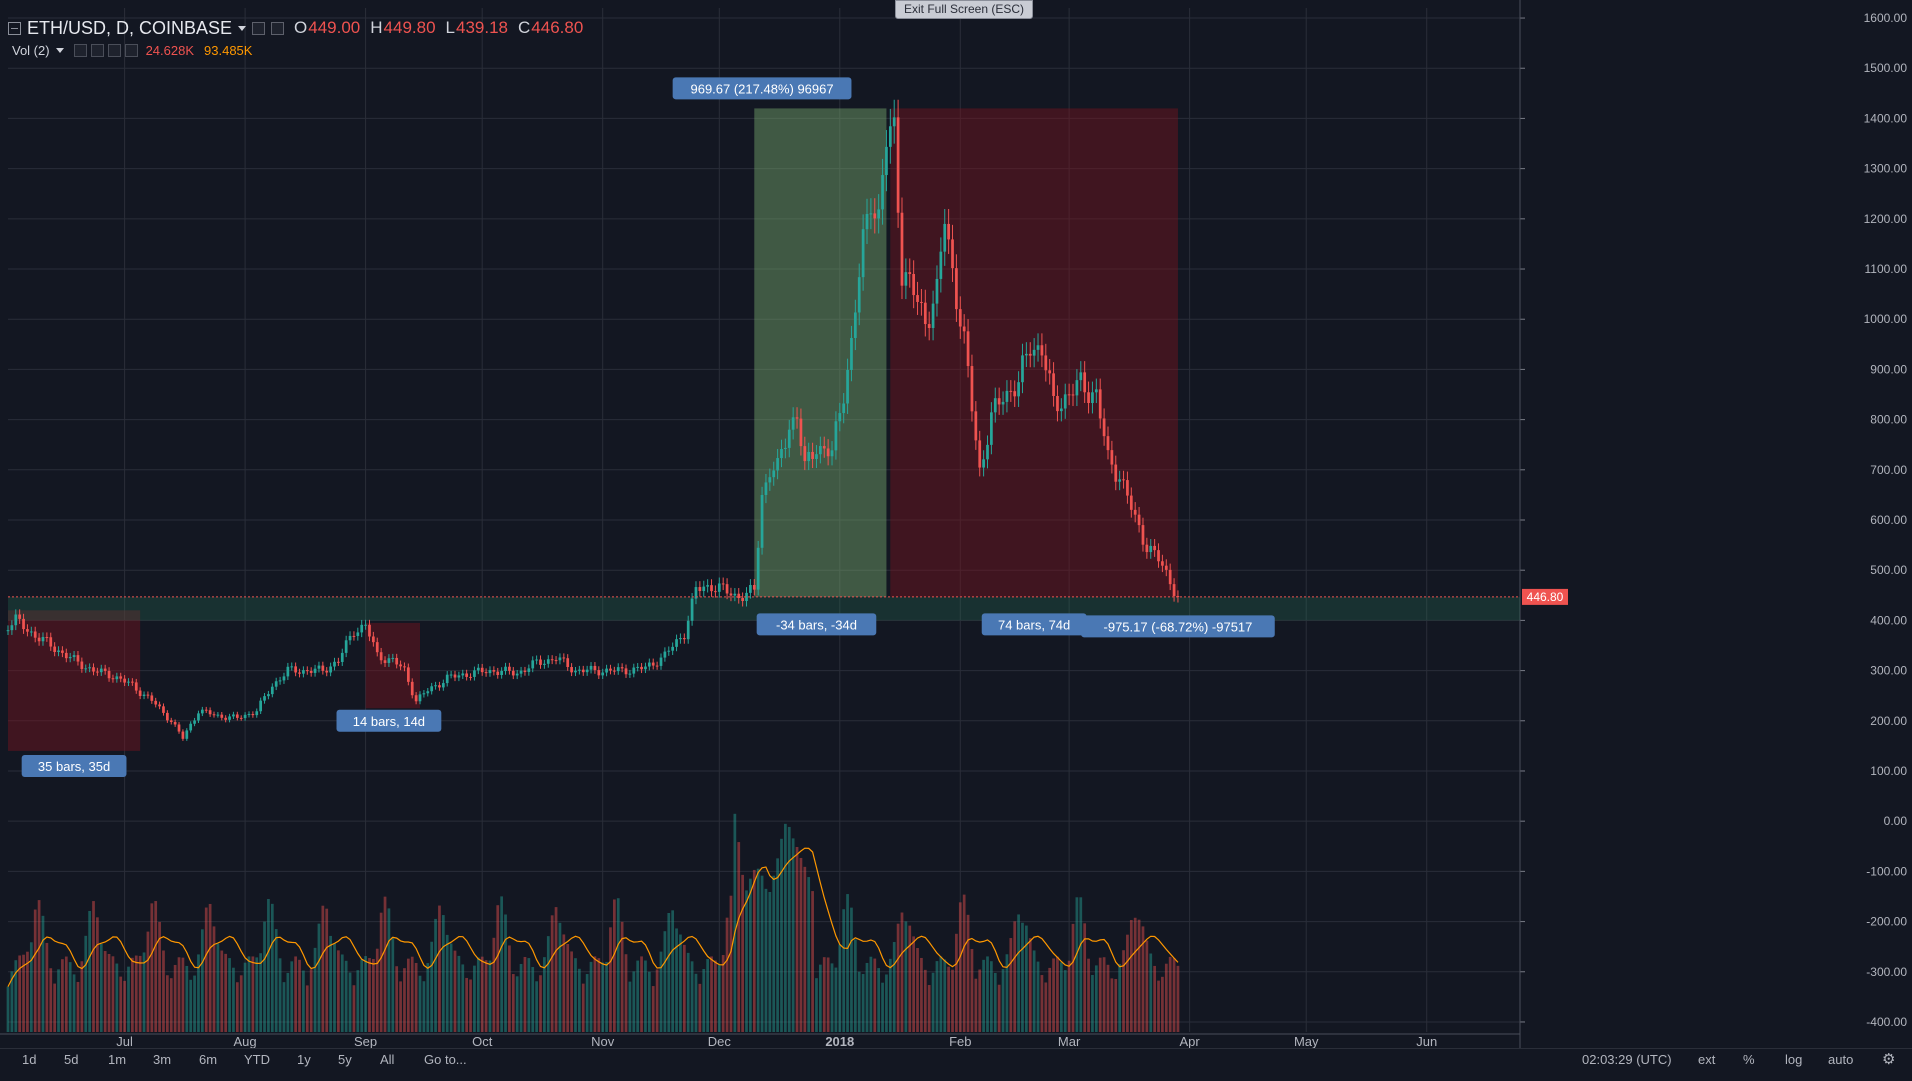 The height and width of the screenshot is (1081, 1912). I want to click on eye-icon, so click(80, 50).